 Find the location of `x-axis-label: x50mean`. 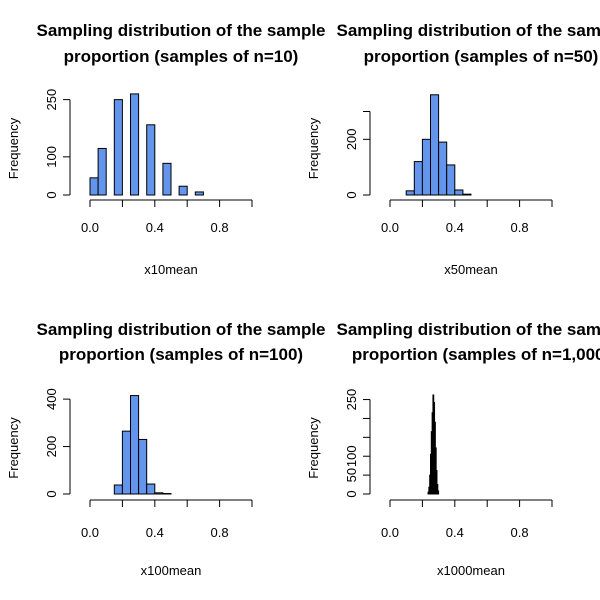

x-axis-label: x50mean is located at coordinates (470, 269).